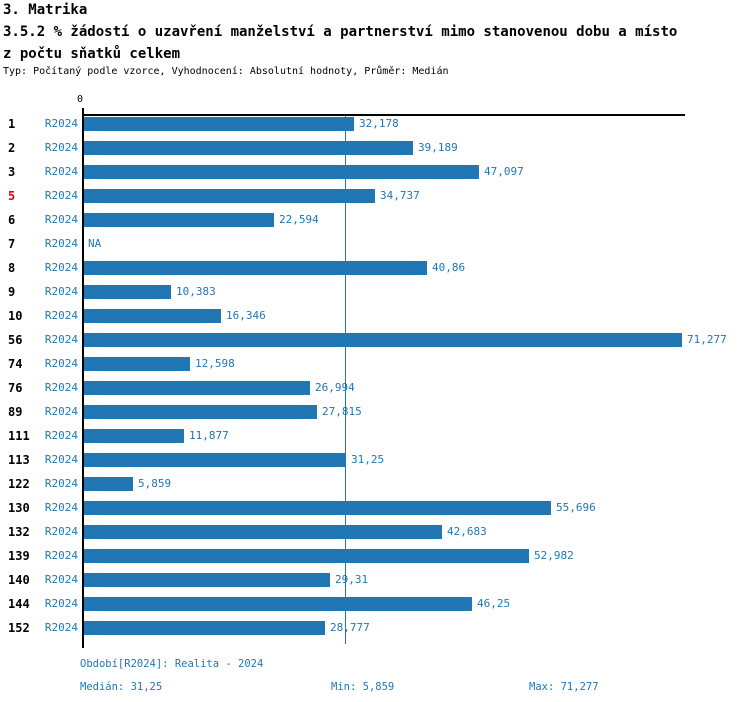 The image size is (750, 702). Describe the element at coordinates (375, 292) in the screenshot. I see `chart-row-9: 9 R2024 10,383` at that location.